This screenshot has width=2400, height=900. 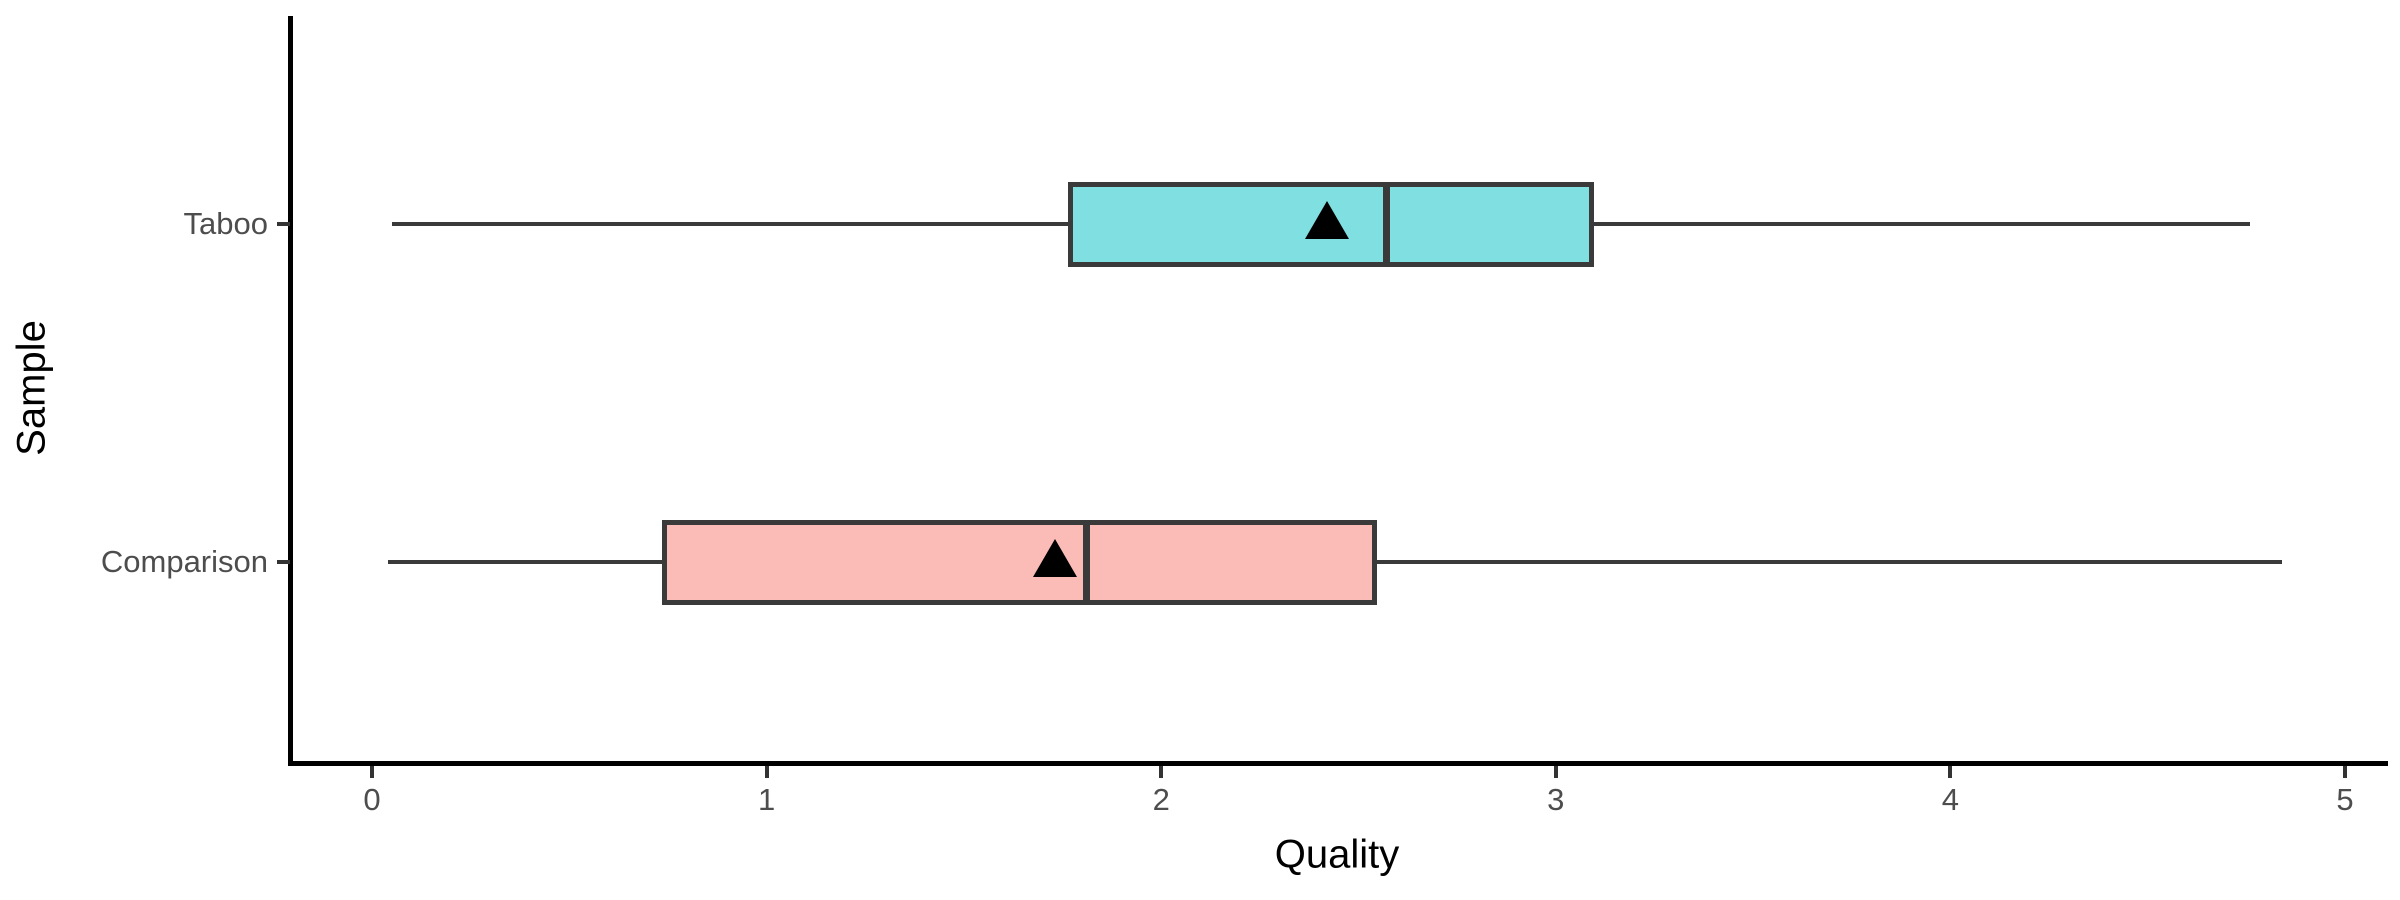 What do you see at coordinates (225, 223) in the screenshot?
I see `y-tick-label: Taboo` at bounding box center [225, 223].